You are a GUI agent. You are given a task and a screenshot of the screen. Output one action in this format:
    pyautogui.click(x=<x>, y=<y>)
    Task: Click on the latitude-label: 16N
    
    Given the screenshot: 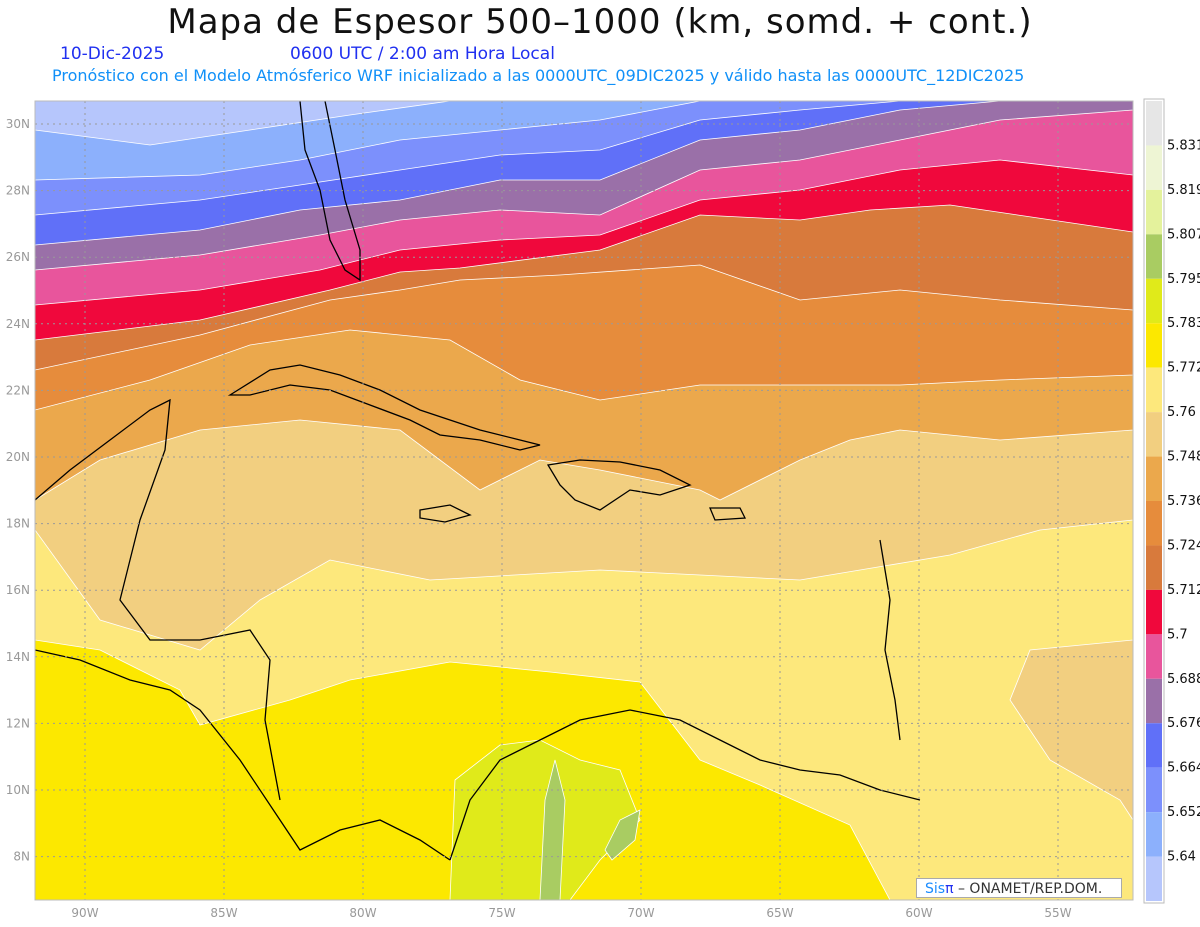 What is the action you would take?
    pyautogui.click(x=18, y=590)
    